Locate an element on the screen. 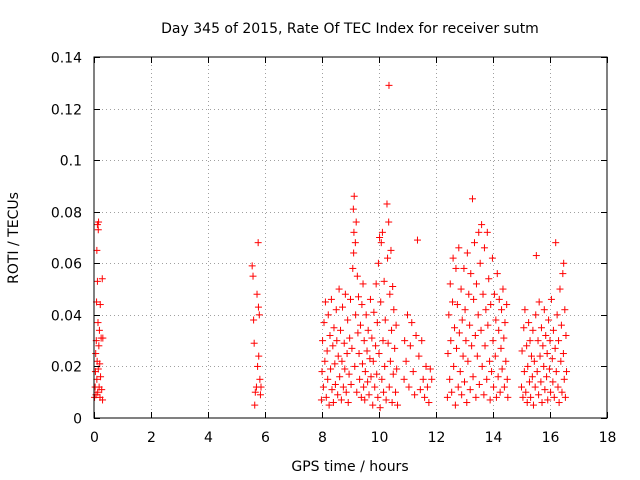 Image resolution: width=640 pixels, height=480 pixels. y-tick-label: 0 is located at coordinates (77, 420).